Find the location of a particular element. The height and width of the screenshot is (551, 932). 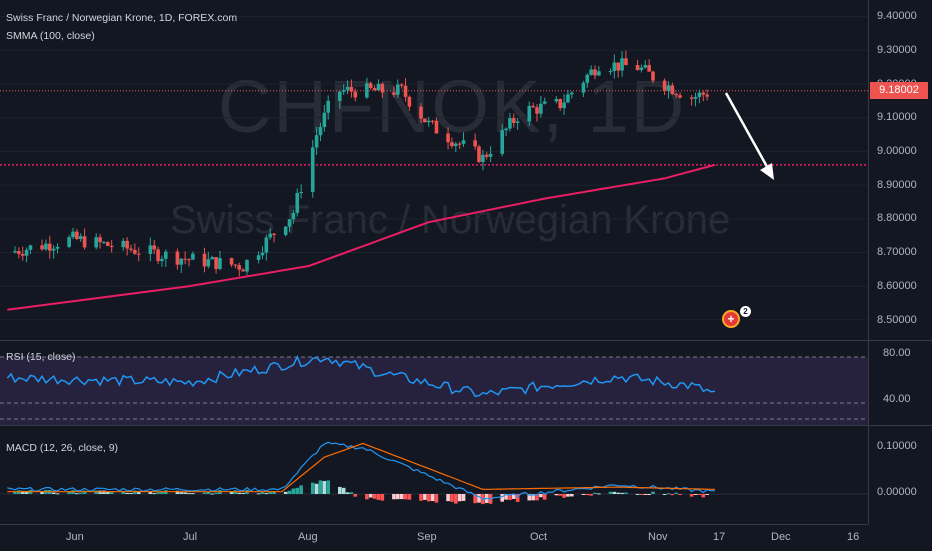

swiss-flag-icon: + is located at coordinates (731, 319).